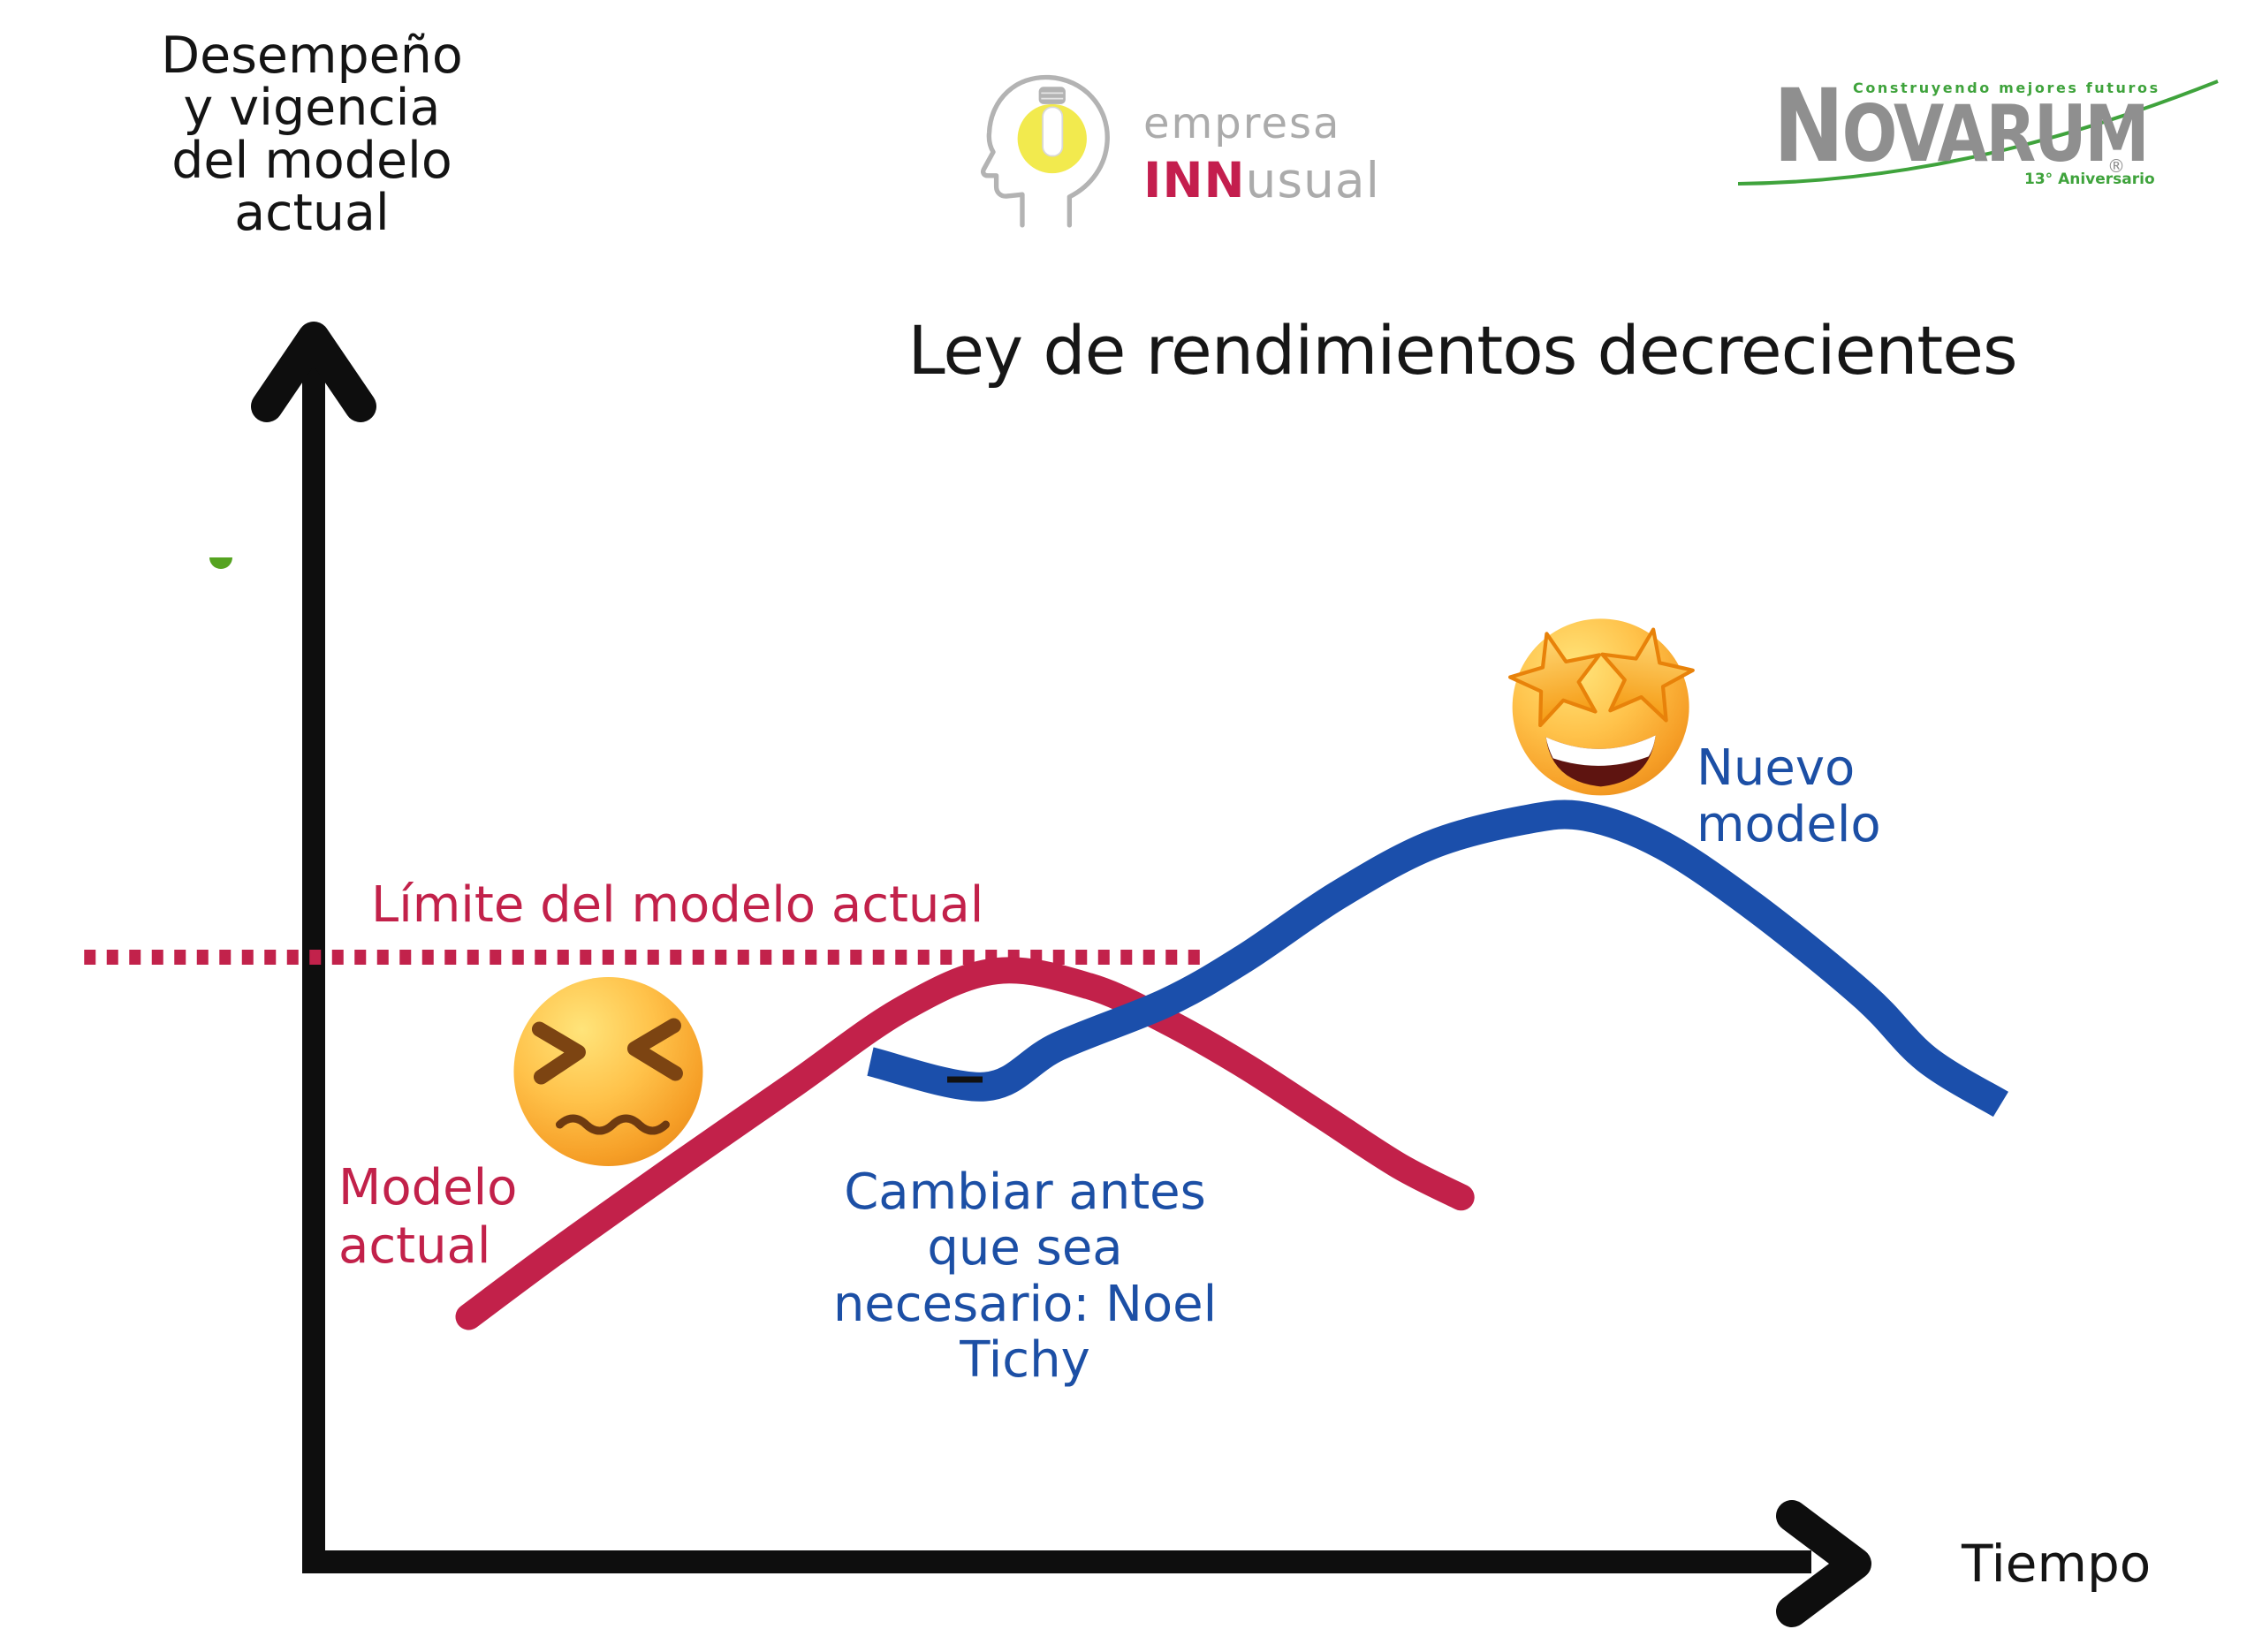 The height and width of the screenshot is (1652, 2262). I want to click on empresa-word: empresa, so click(1242, 123).